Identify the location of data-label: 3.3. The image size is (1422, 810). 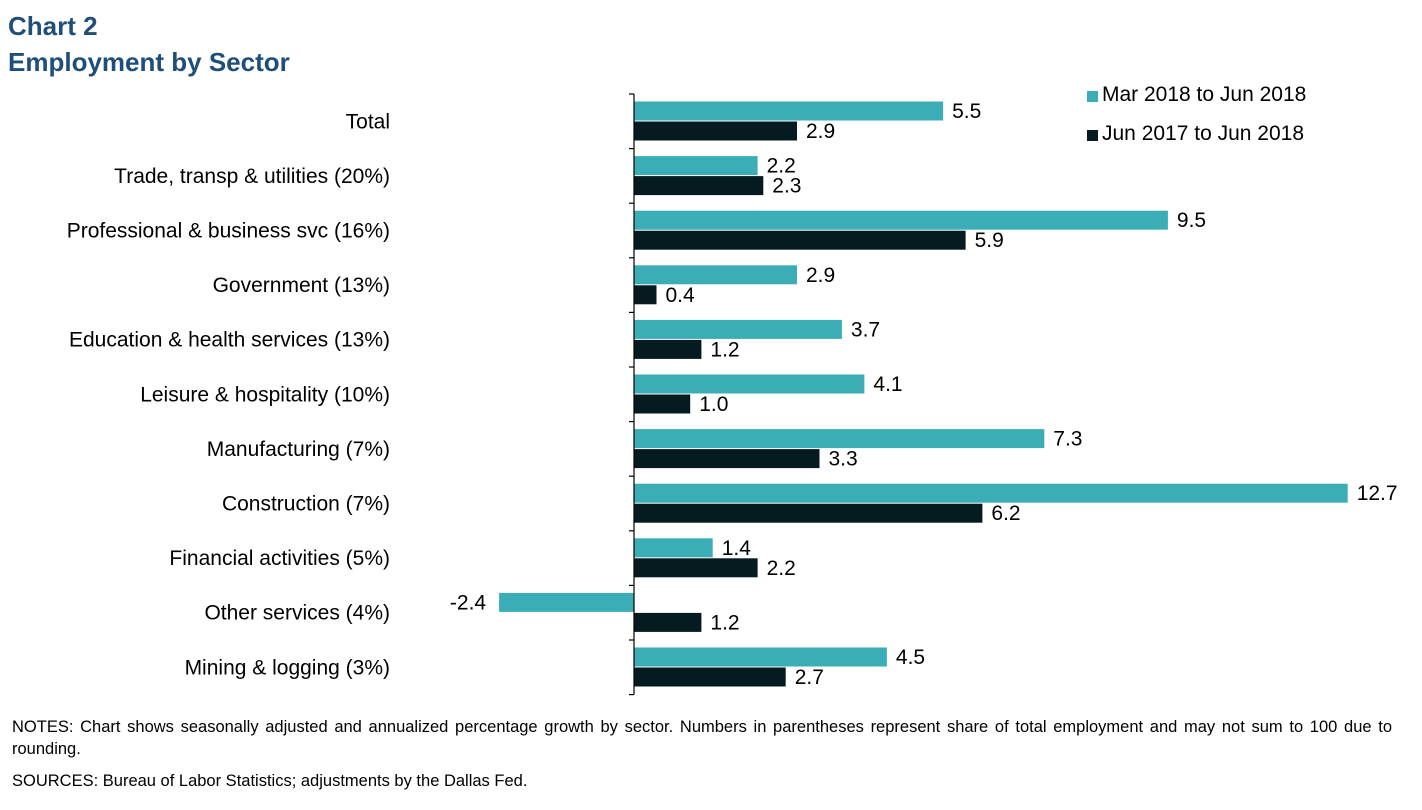
(843, 459).